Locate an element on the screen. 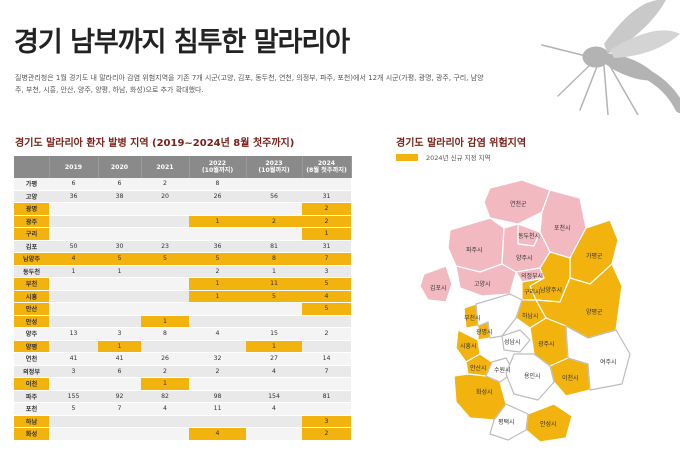  table-row: 가평 6 6 2 8 is located at coordinates (182, 184).